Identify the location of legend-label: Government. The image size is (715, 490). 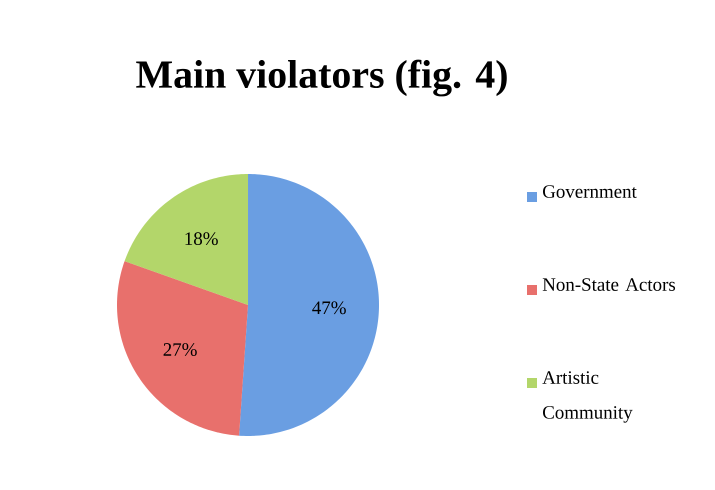
(589, 191).